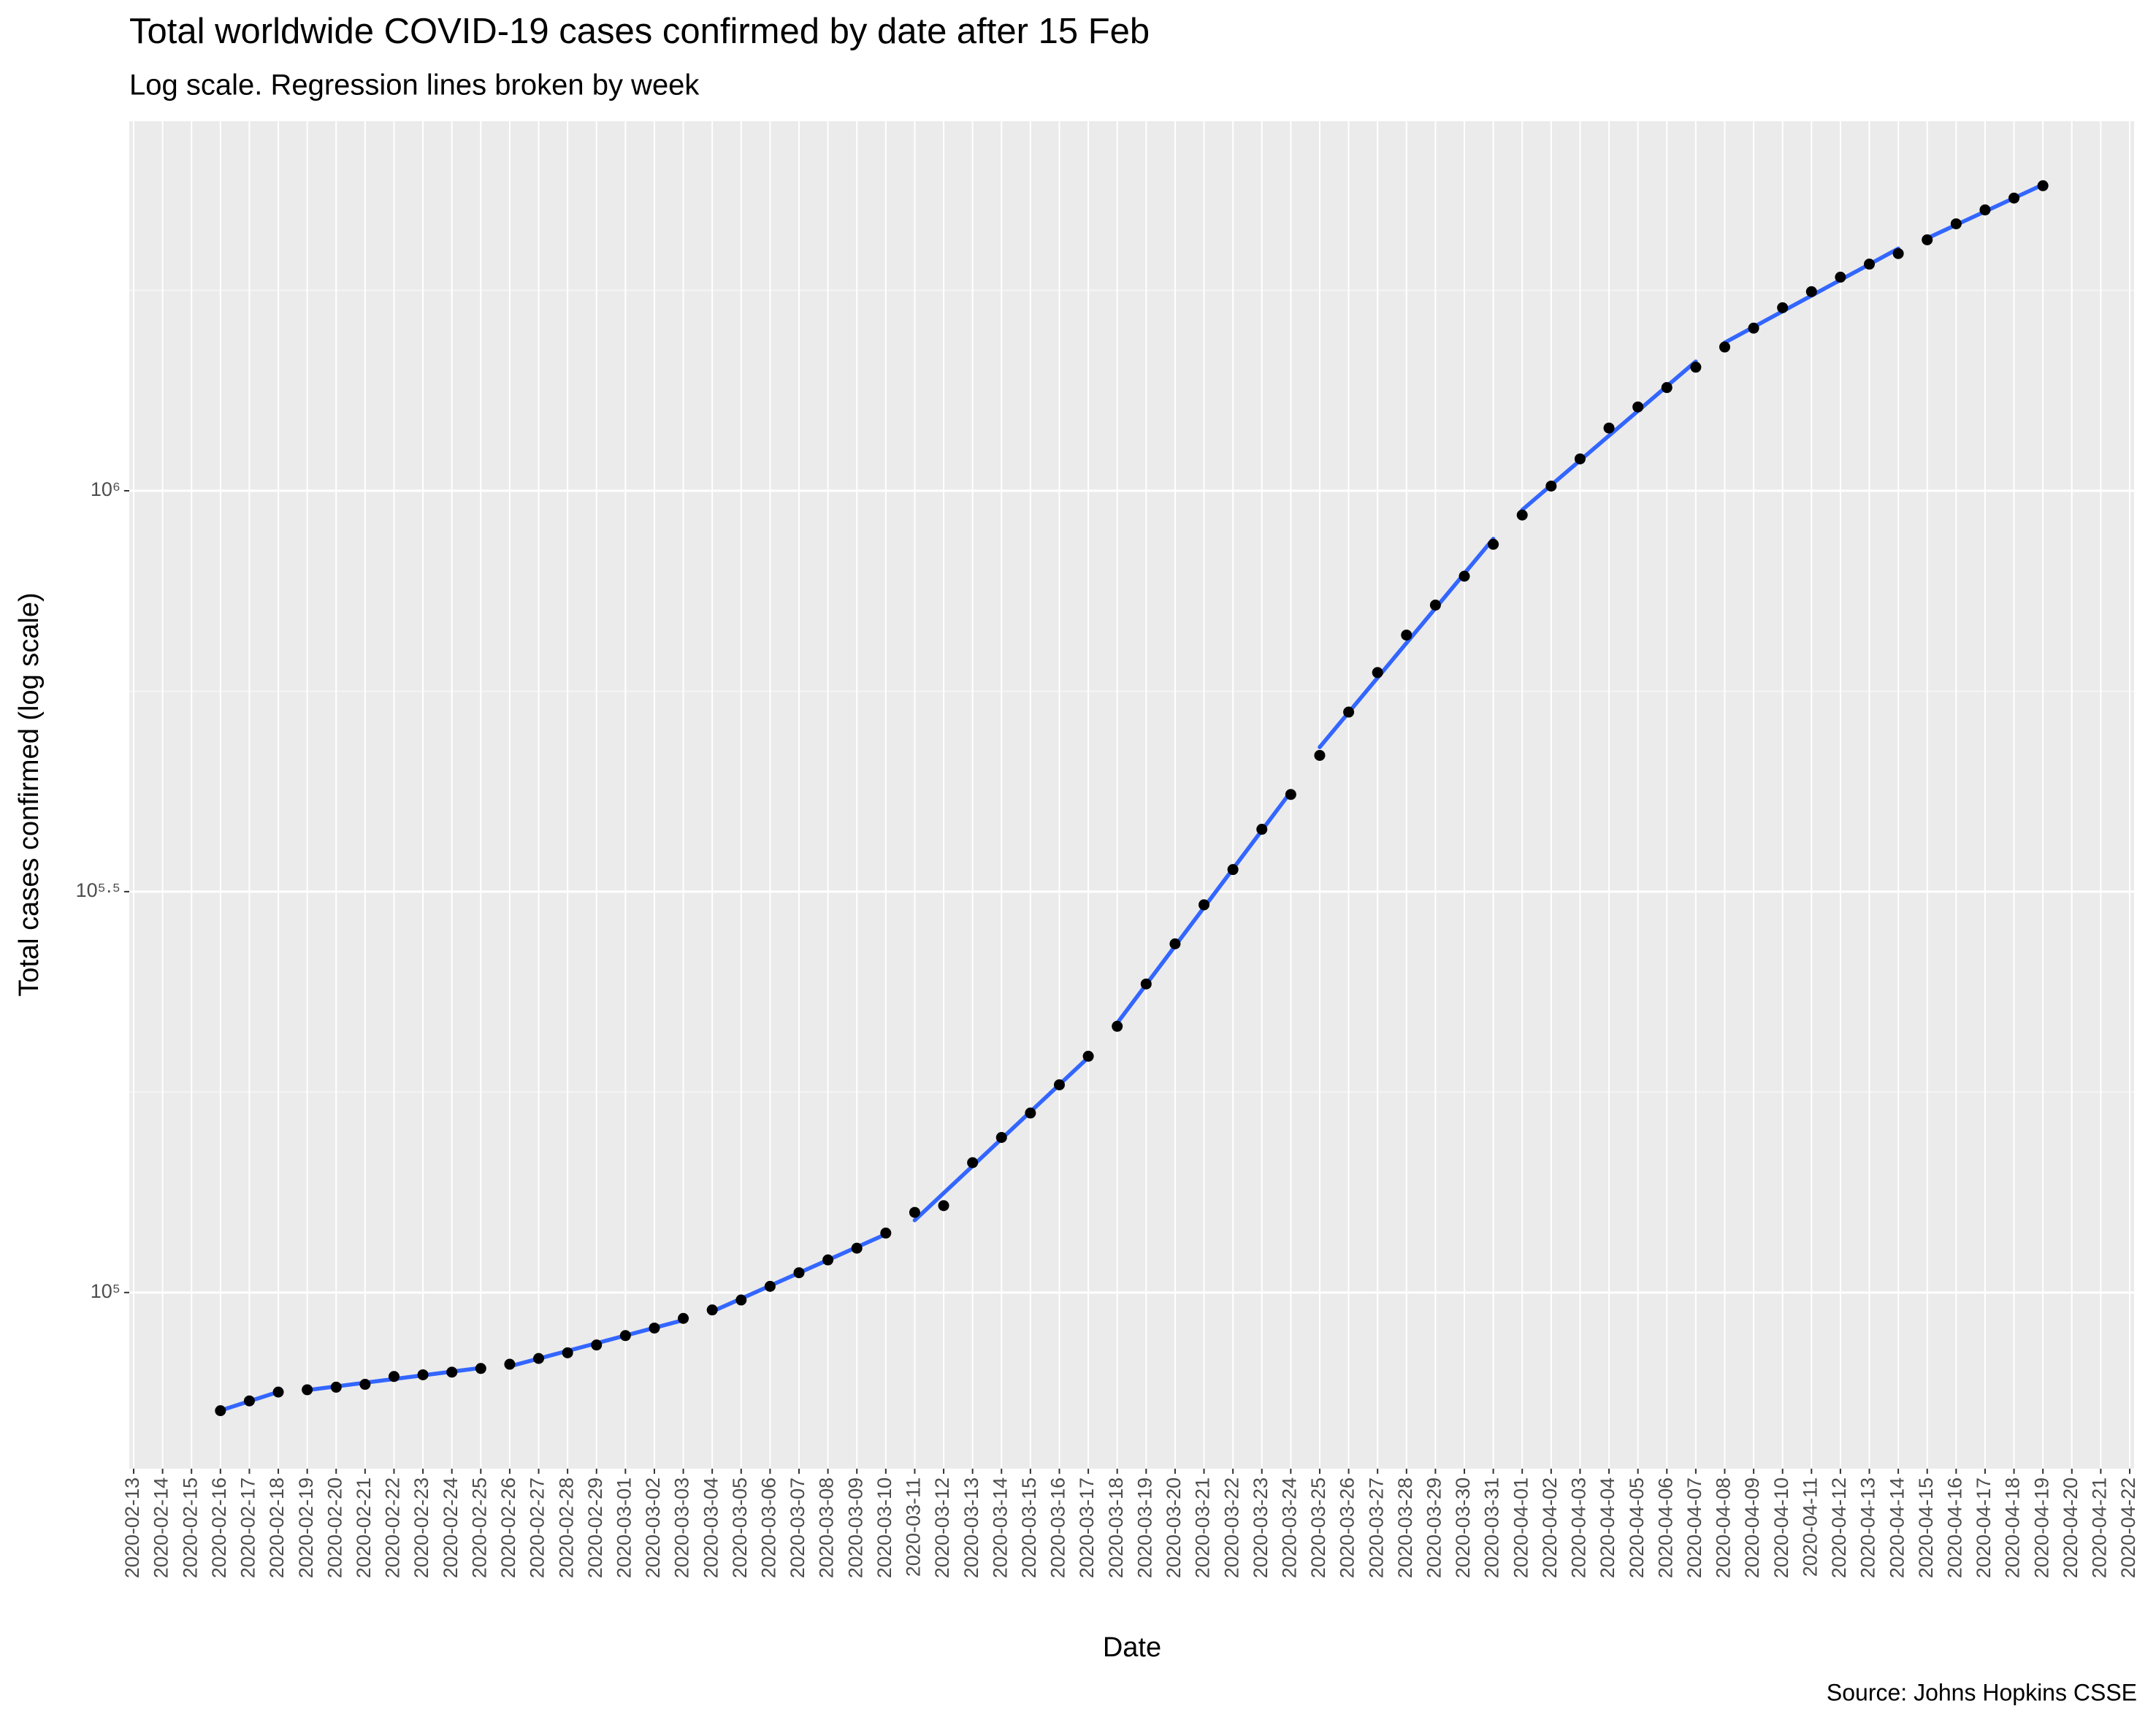 The image size is (2156, 1725). I want to click on x-tick-label: 2020-04-20, so click(2071, 1527).